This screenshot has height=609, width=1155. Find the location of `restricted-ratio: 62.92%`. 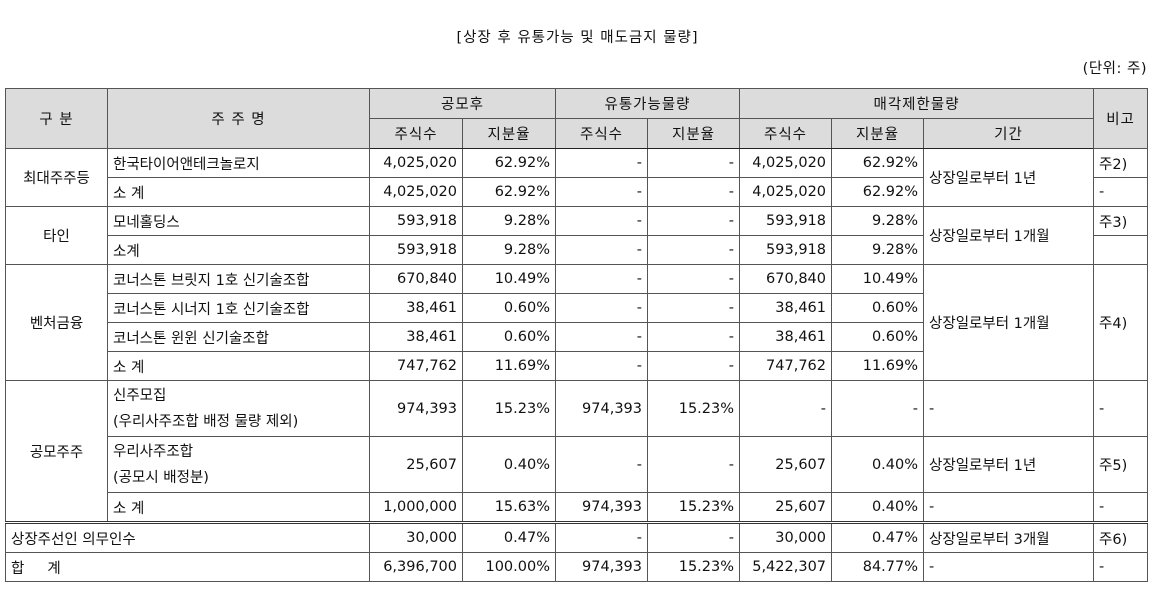

restricted-ratio: 62.92% is located at coordinates (878, 163).